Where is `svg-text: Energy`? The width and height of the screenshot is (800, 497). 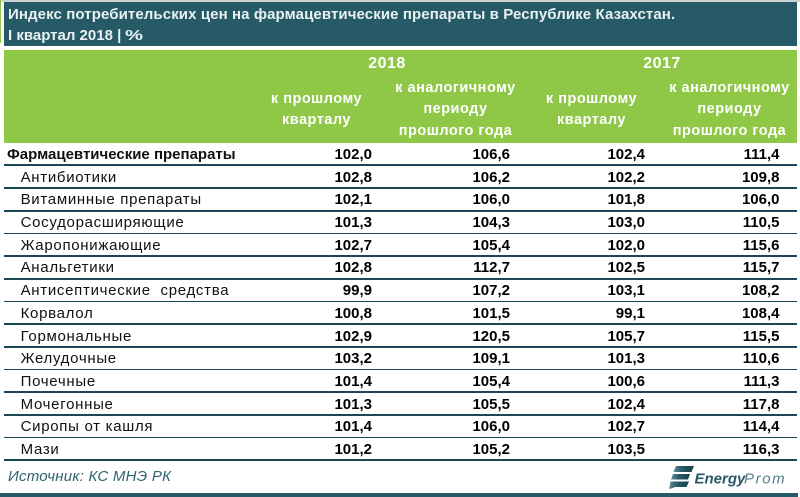
svg-text: Energy is located at coordinates (721, 479).